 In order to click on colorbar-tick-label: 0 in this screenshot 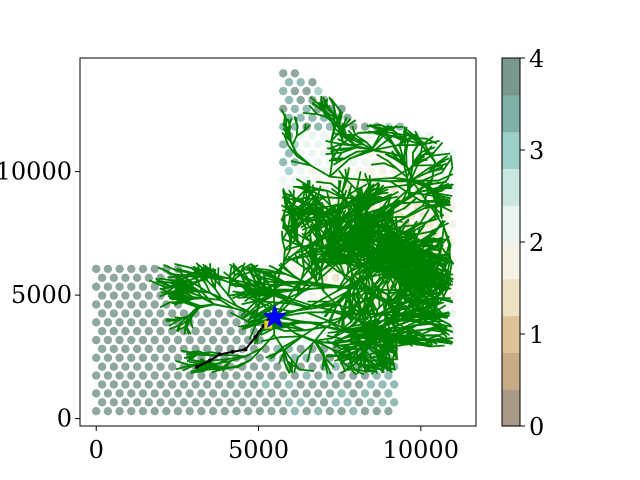, I will do `click(536, 427)`.